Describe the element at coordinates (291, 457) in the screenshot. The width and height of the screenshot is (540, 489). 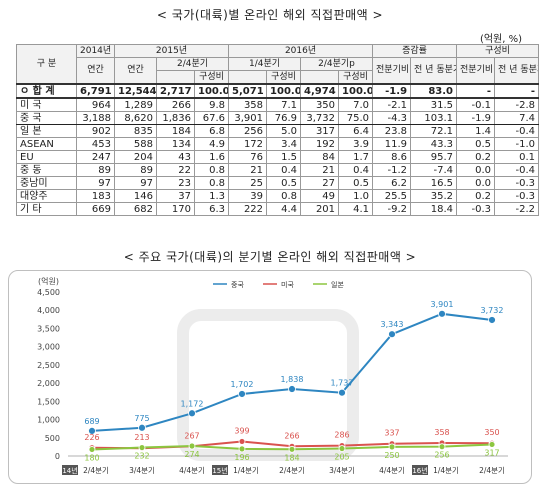
I see `data-label: 184` at that location.